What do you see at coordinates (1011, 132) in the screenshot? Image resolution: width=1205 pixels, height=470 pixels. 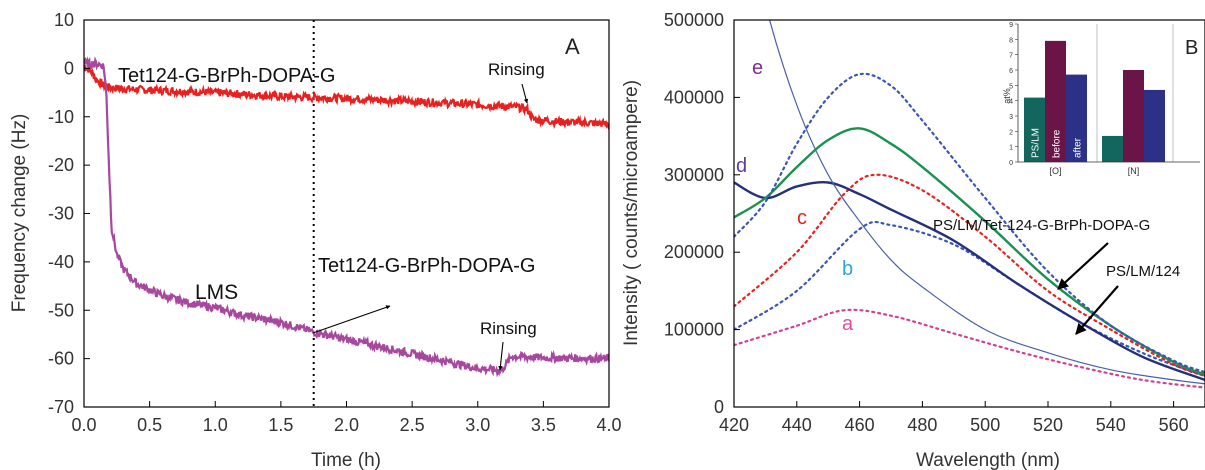 I see `inset-y-tick-label: 2` at bounding box center [1011, 132].